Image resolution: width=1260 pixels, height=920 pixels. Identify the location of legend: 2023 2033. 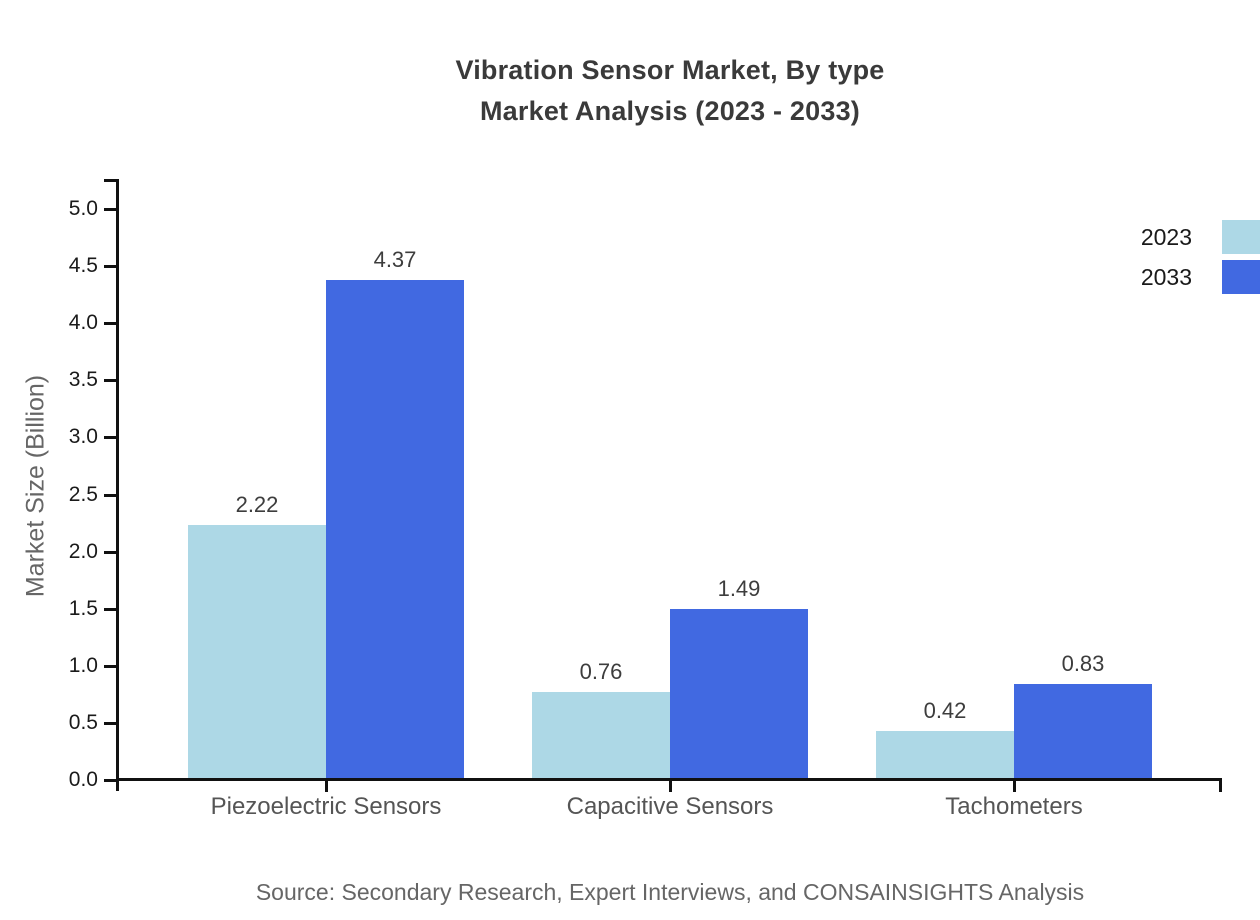
(1196, 260).